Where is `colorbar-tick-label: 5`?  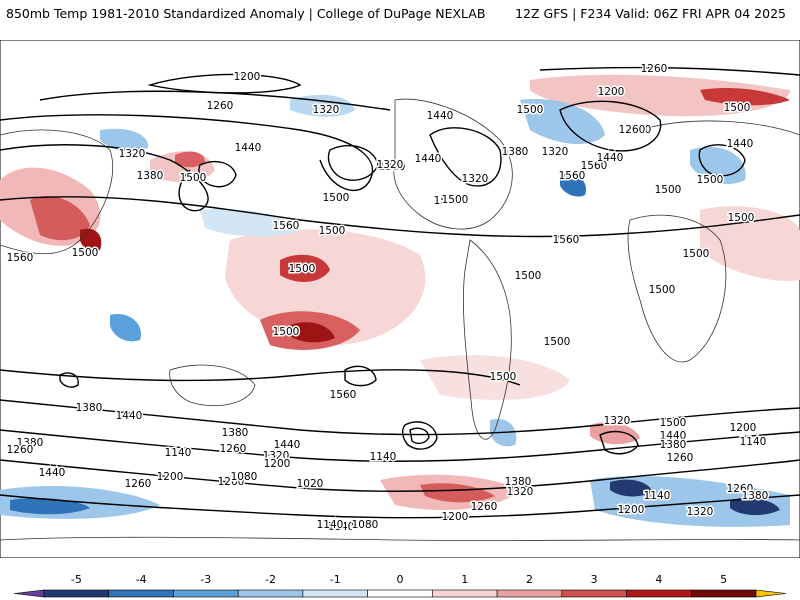
colorbar-tick-label: 5 is located at coordinates (723, 579).